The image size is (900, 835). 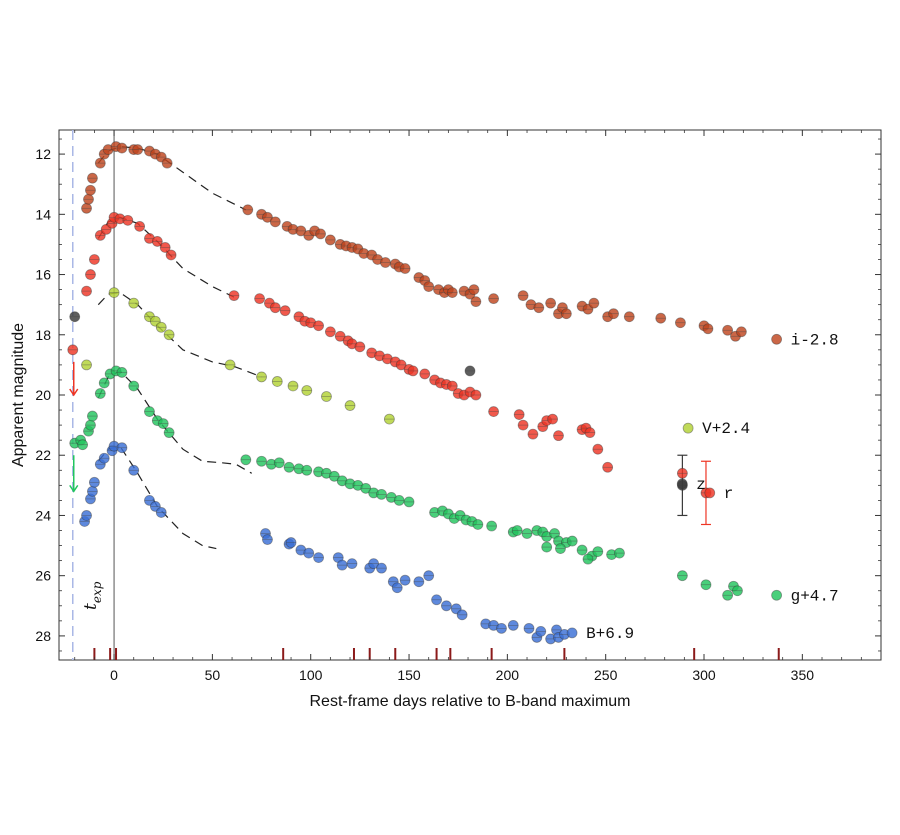 I want to click on y-tick-label-0: 12, so click(x=43, y=154).